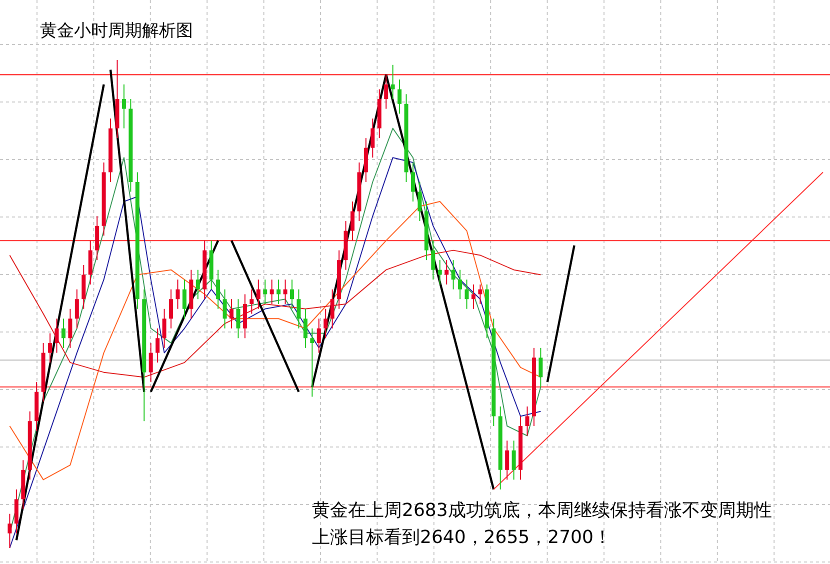 The image size is (830, 564). Describe the element at coordinates (462, 537) in the screenshot. I see `annotation: 上涨目标看到2640，2655，2700！` at that location.